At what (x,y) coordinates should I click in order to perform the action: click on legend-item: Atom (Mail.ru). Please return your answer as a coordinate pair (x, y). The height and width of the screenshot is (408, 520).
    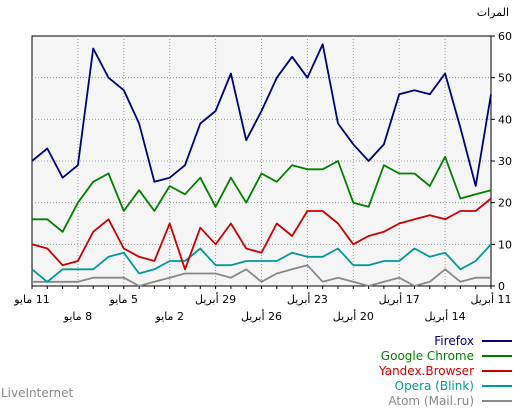
    Looking at the image, I should click on (412, 400).